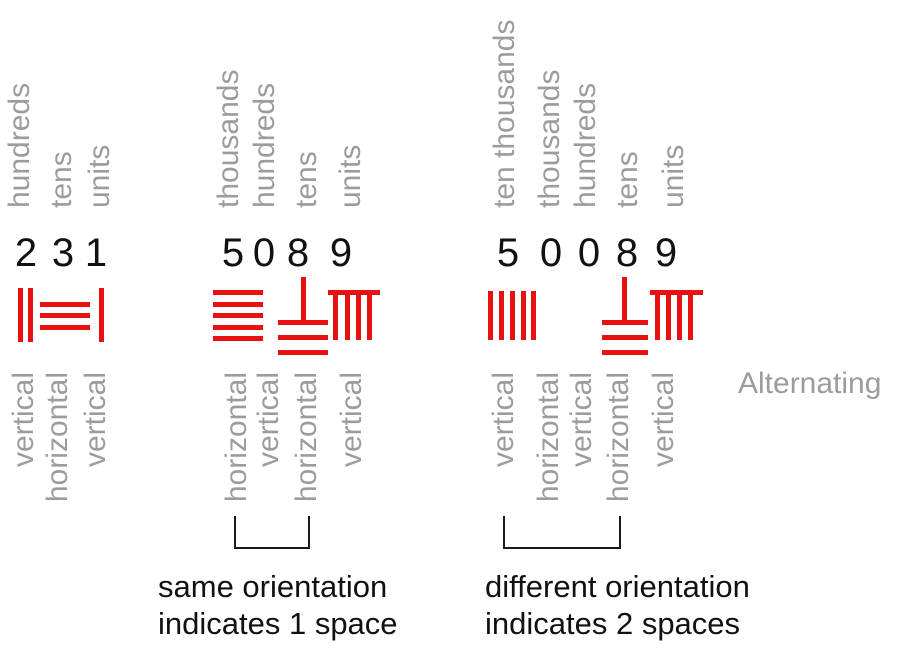 The height and width of the screenshot is (655, 900). What do you see at coordinates (272, 532) in the screenshot?
I see `bracket-one-space` at bounding box center [272, 532].